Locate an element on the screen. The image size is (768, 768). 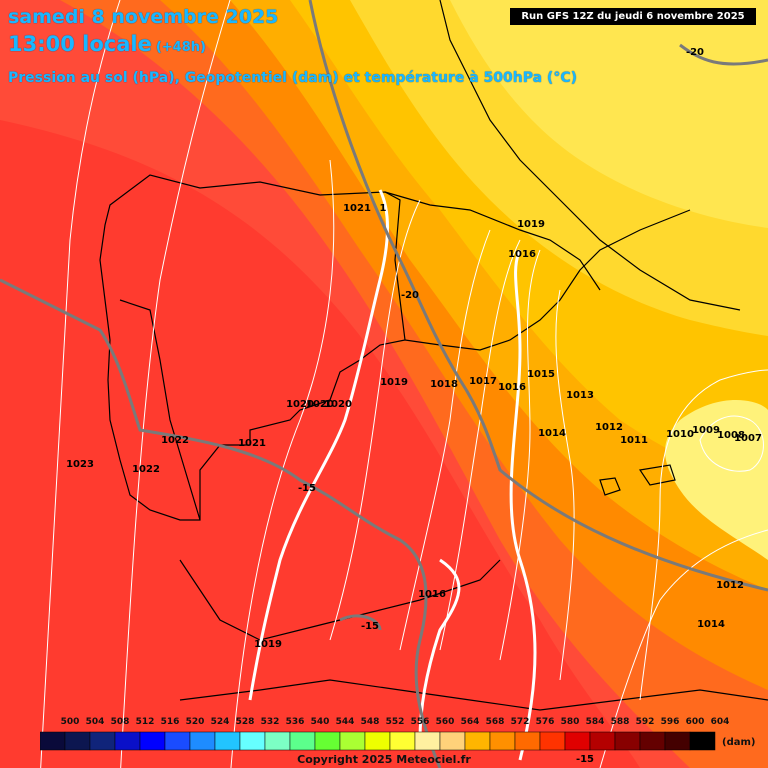
forecast-step: (+48h) is located at coordinates (180, 47).